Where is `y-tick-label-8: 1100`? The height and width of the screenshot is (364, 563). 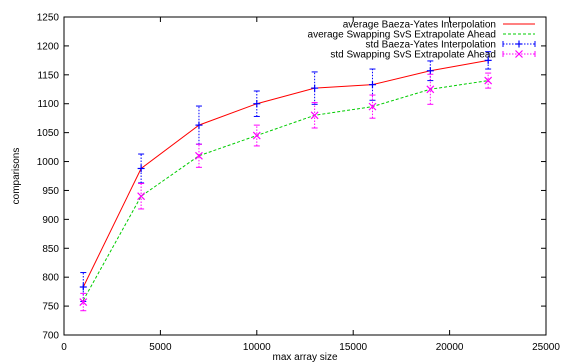
y-tick-label-8: 1100 is located at coordinates (48, 104).